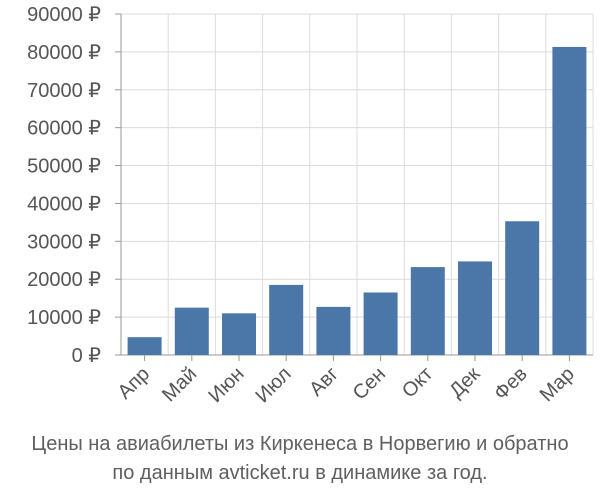 The width and height of the screenshot is (600, 500). I want to click on y-tick-label: 50000 ₽, so click(64, 167).